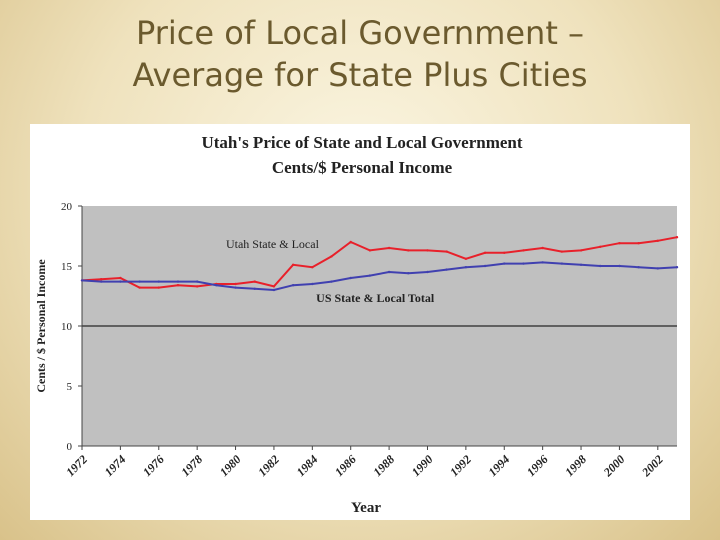  Describe the element at coordinates (76, 465) in the screenshot. I see `x-tick-label: 1972` at that location.